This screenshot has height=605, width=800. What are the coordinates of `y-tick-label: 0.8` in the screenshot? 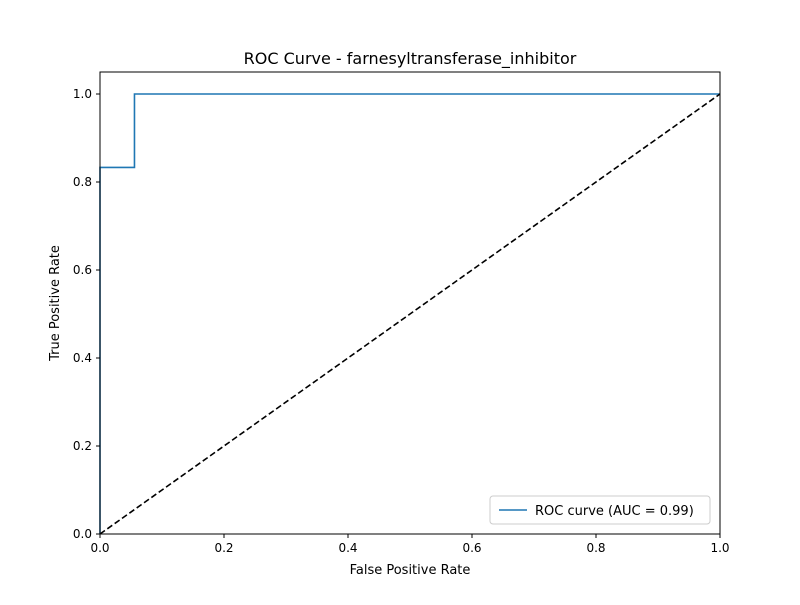 It's located at (82, 182).